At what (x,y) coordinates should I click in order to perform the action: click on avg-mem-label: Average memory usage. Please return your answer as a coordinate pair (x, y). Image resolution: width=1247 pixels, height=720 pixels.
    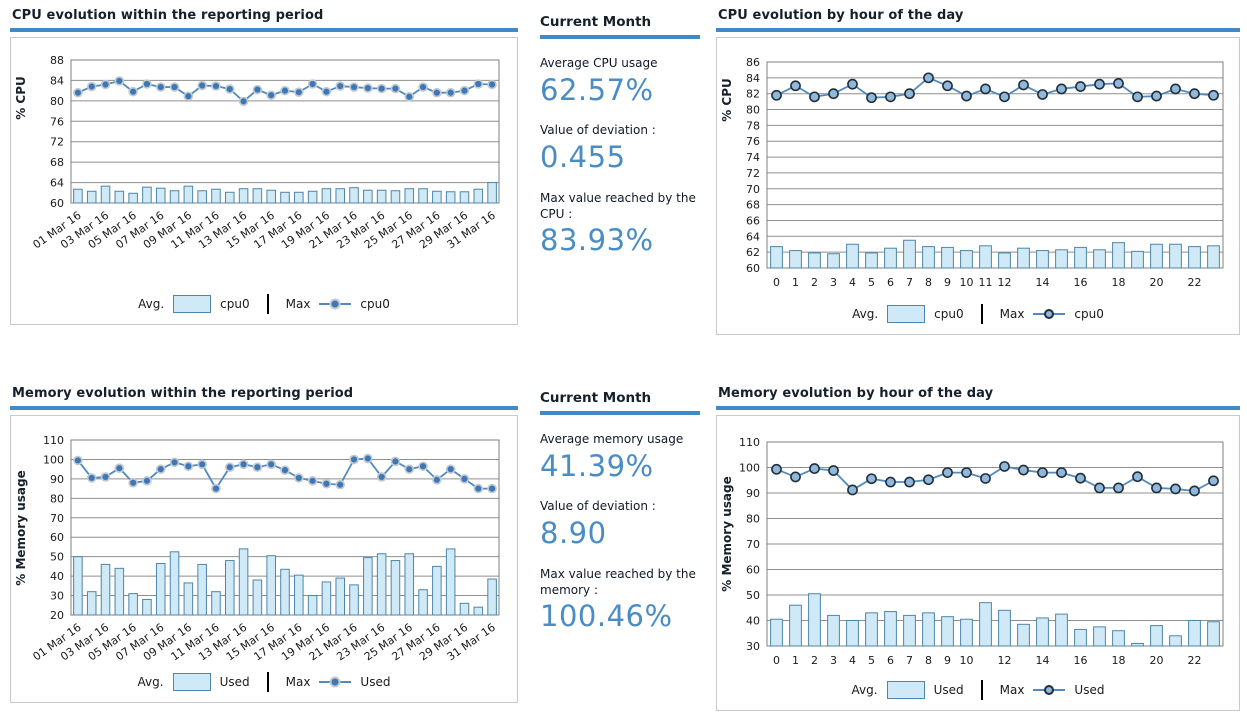
    Looking at the image, I should click on (612, 439).